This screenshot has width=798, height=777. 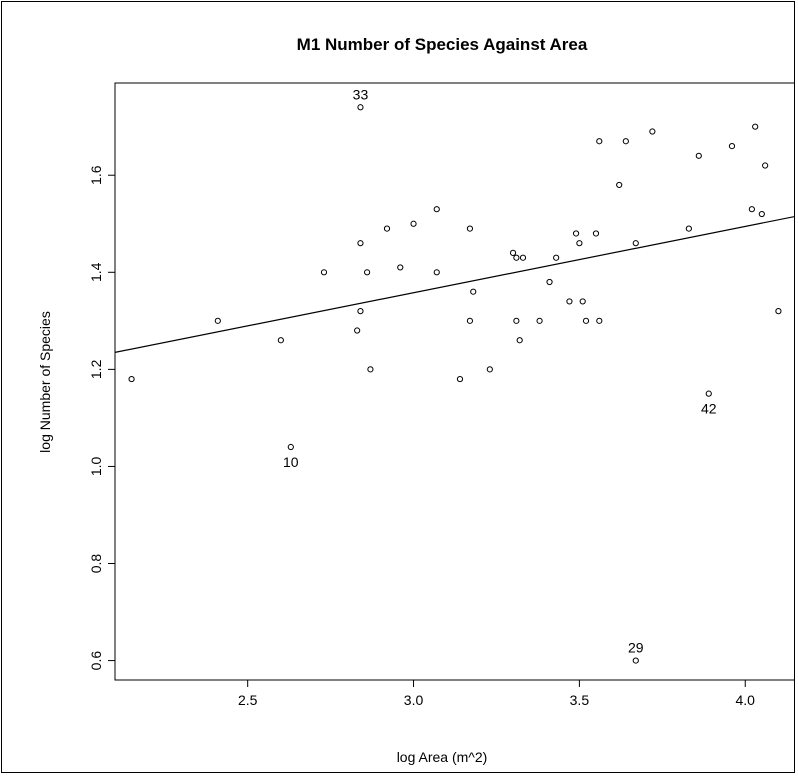 I want to click on x-axis-label: log Area (m^2), so click(x=442, y=757).